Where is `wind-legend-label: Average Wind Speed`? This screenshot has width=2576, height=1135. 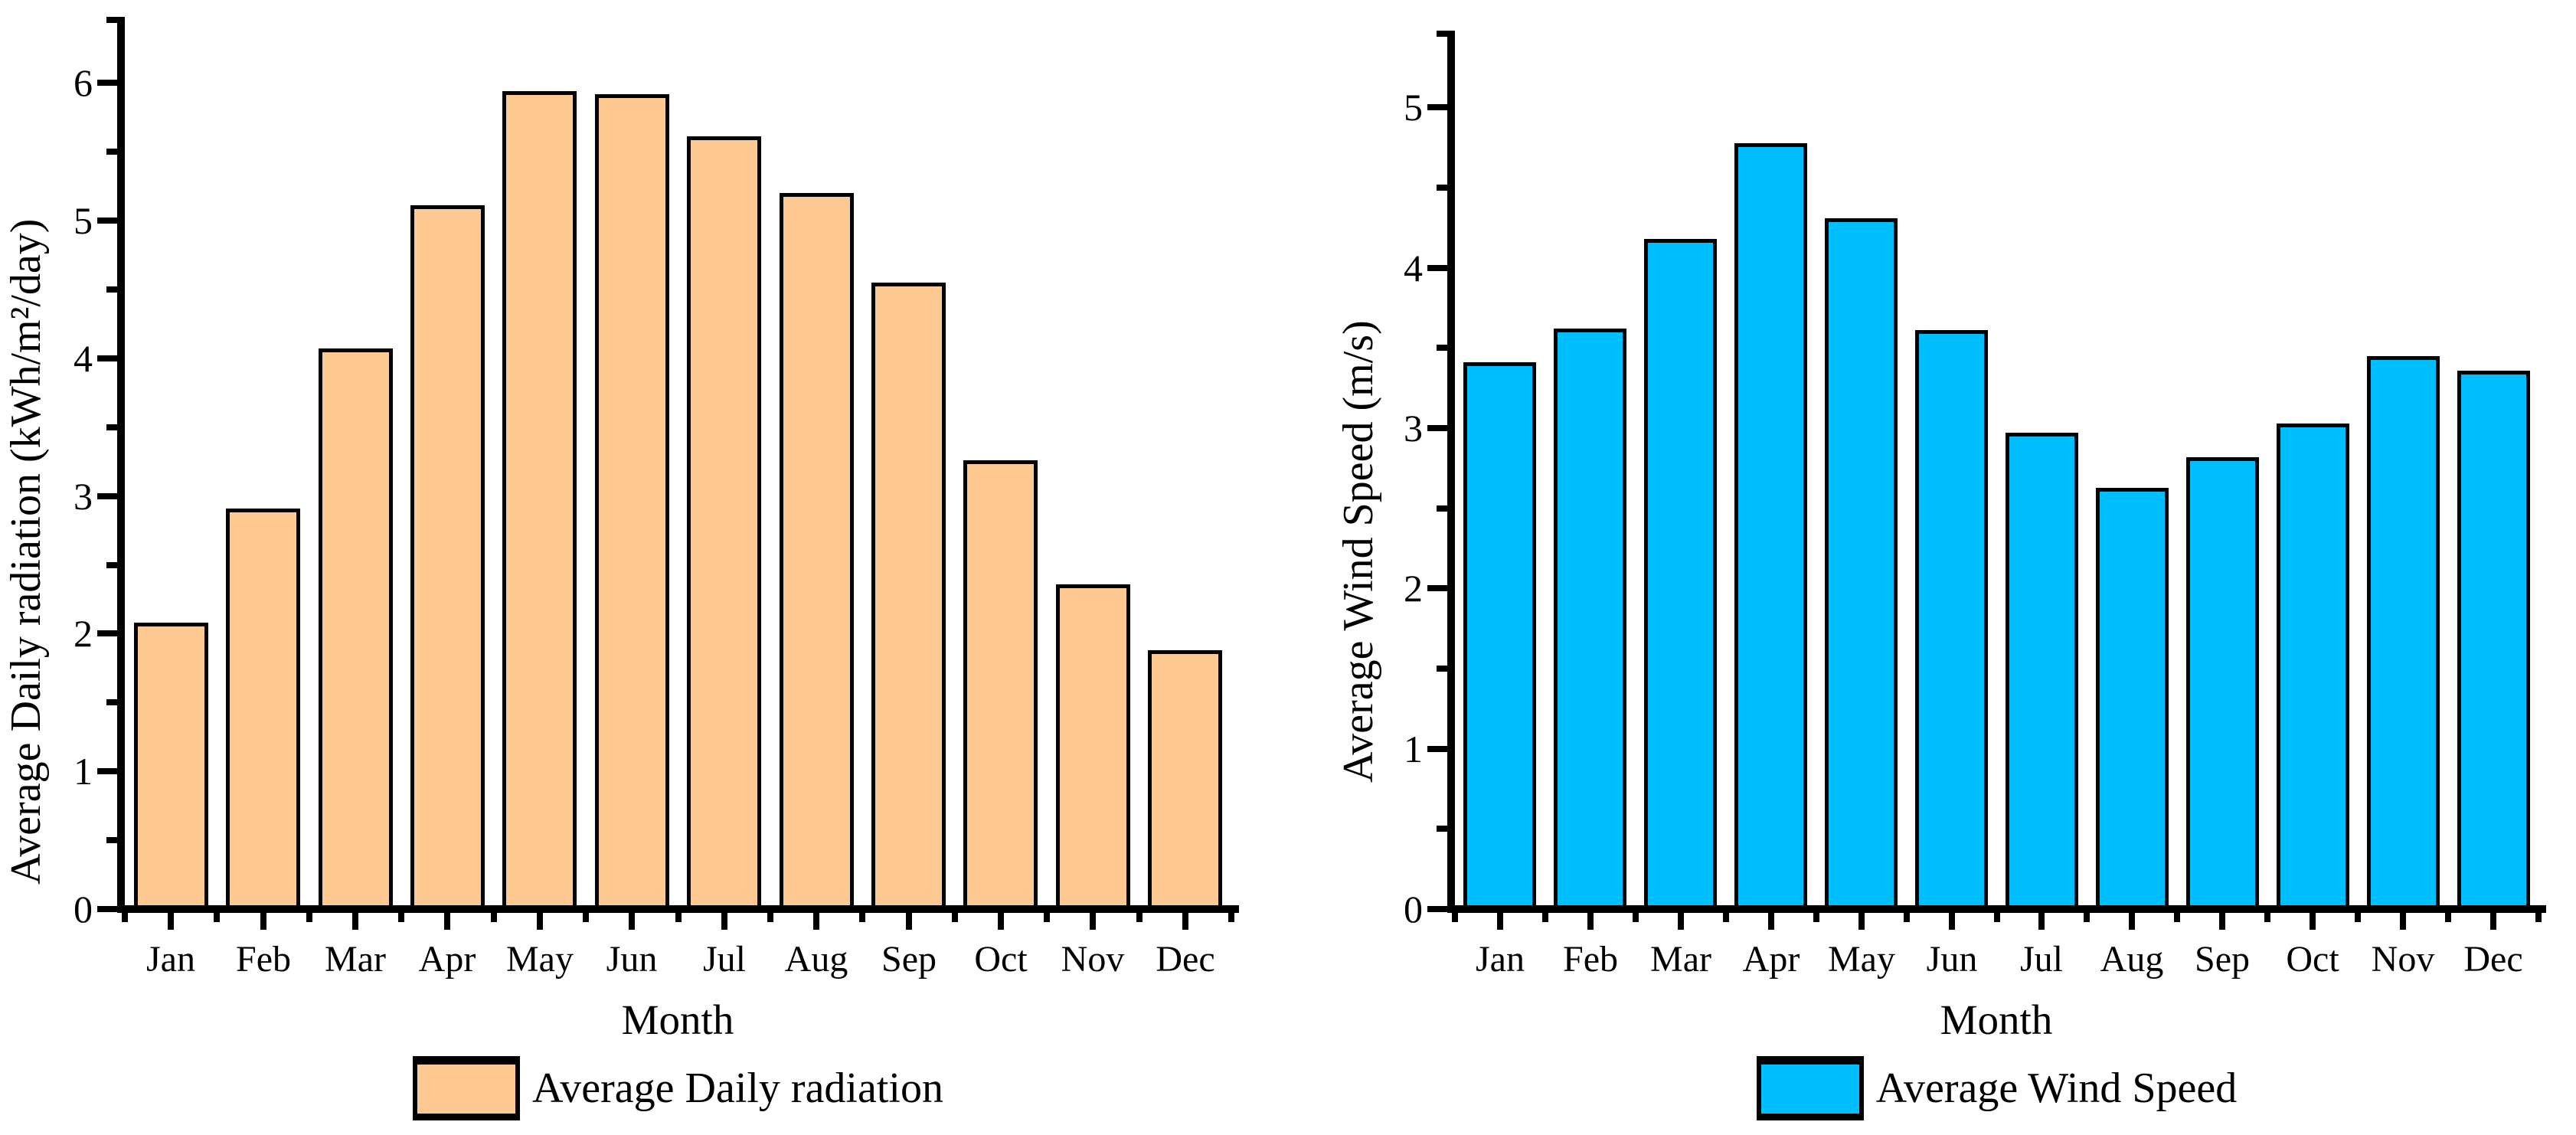 wind-legend-label: Average Wind Speed is located at coordinates (2056, 1088).